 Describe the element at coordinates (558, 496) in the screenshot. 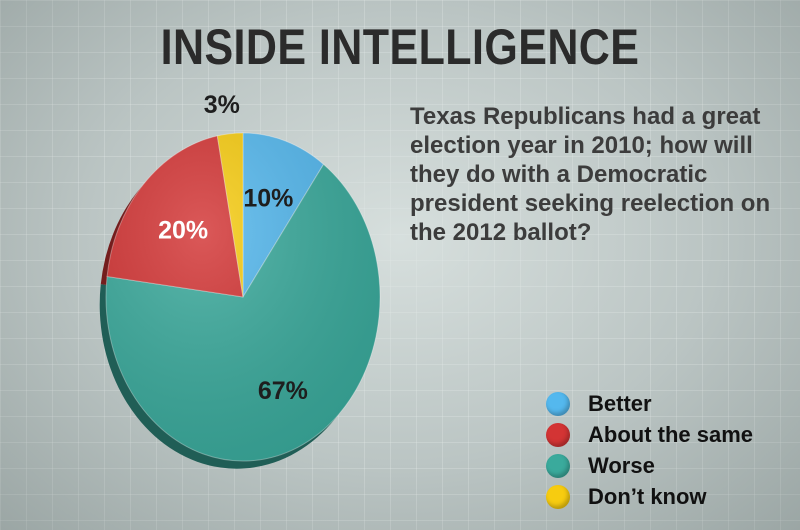

I see `legend-swatch-dont-know` at that location.